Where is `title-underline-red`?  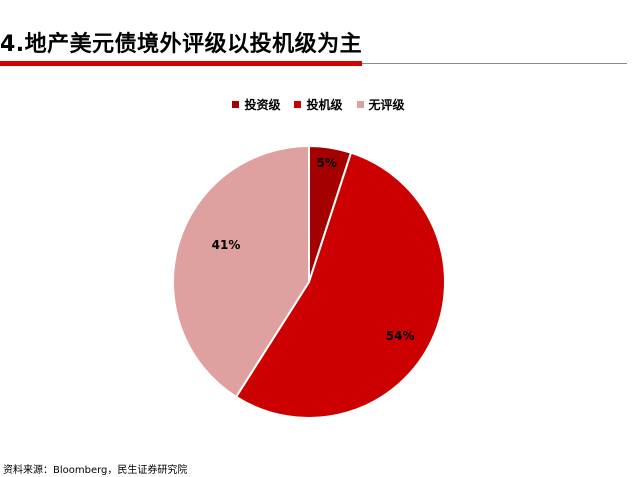
title-underline-red is located at coordinates (181, 63).